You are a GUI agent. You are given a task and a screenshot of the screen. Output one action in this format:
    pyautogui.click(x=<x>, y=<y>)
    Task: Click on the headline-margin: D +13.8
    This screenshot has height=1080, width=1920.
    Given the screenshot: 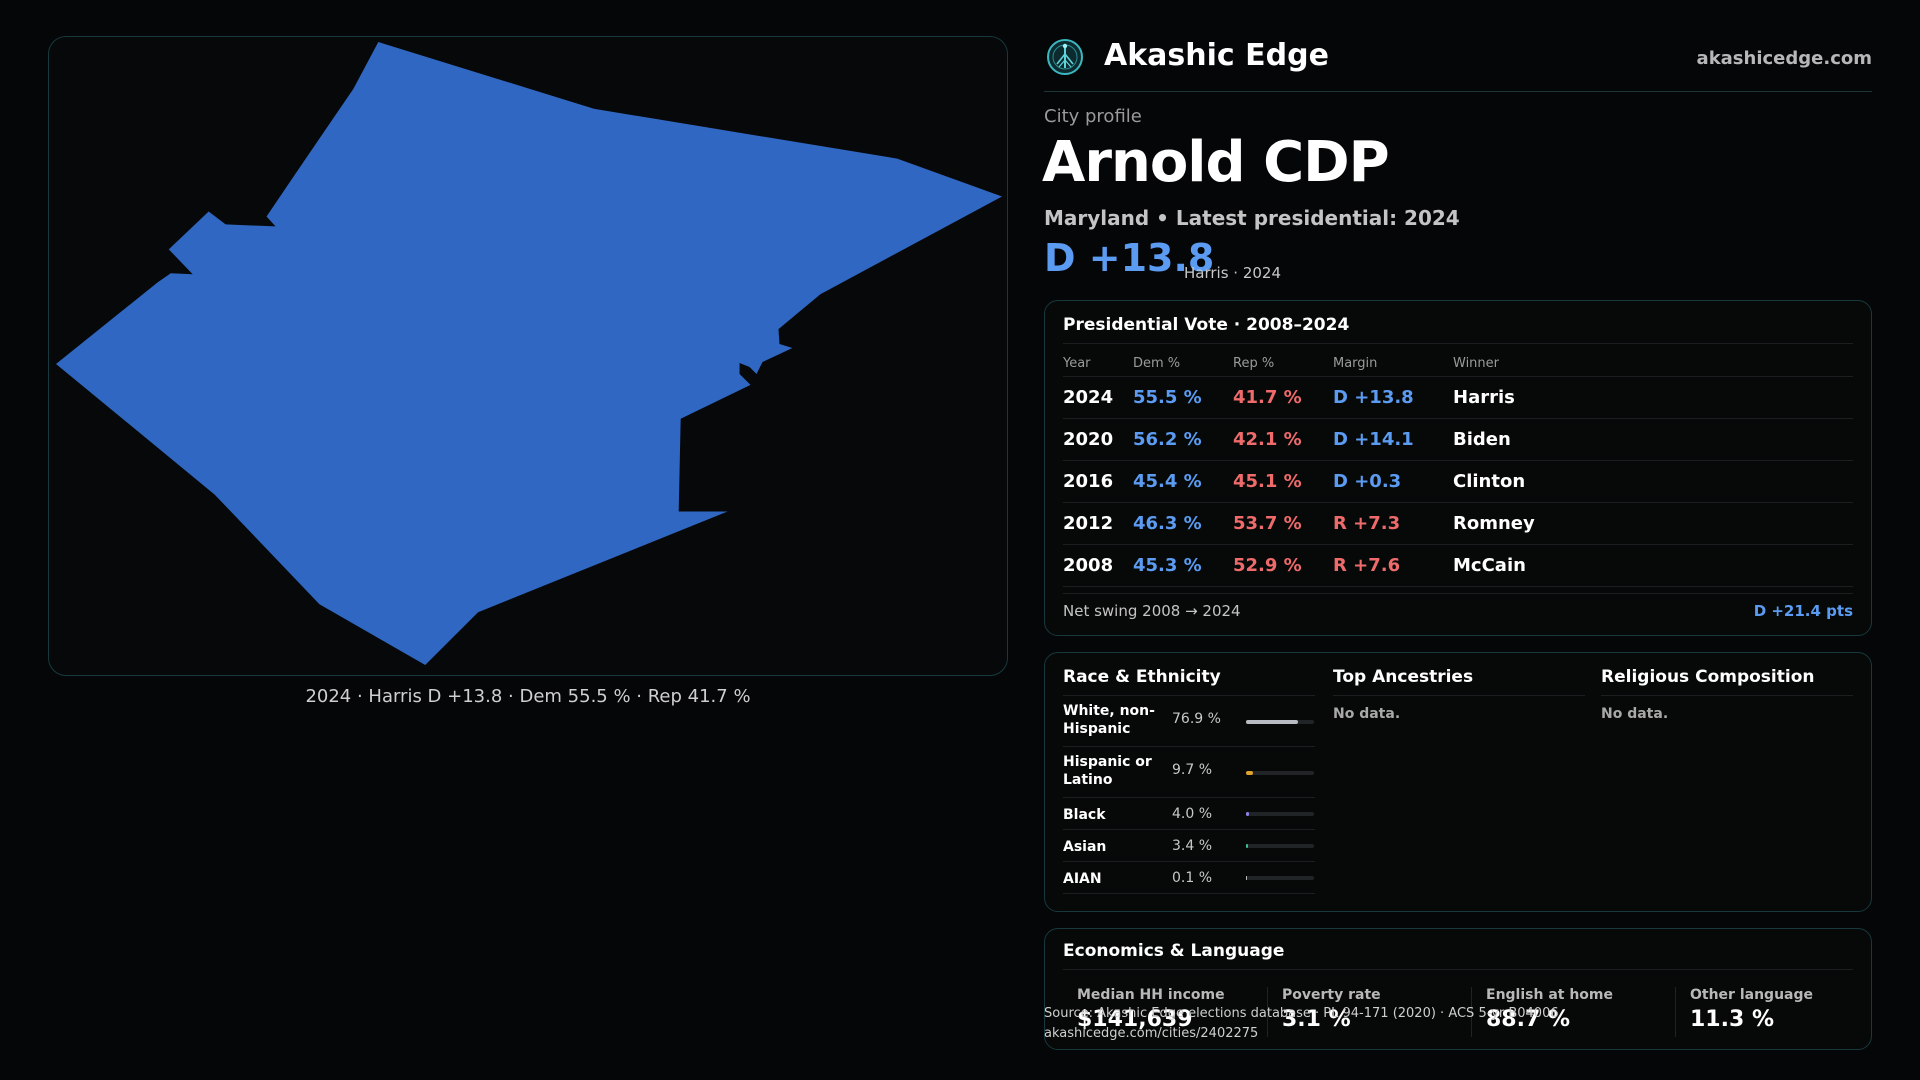 What is the action you would take?
    pyautogui.click(x=1129, y=258)
    